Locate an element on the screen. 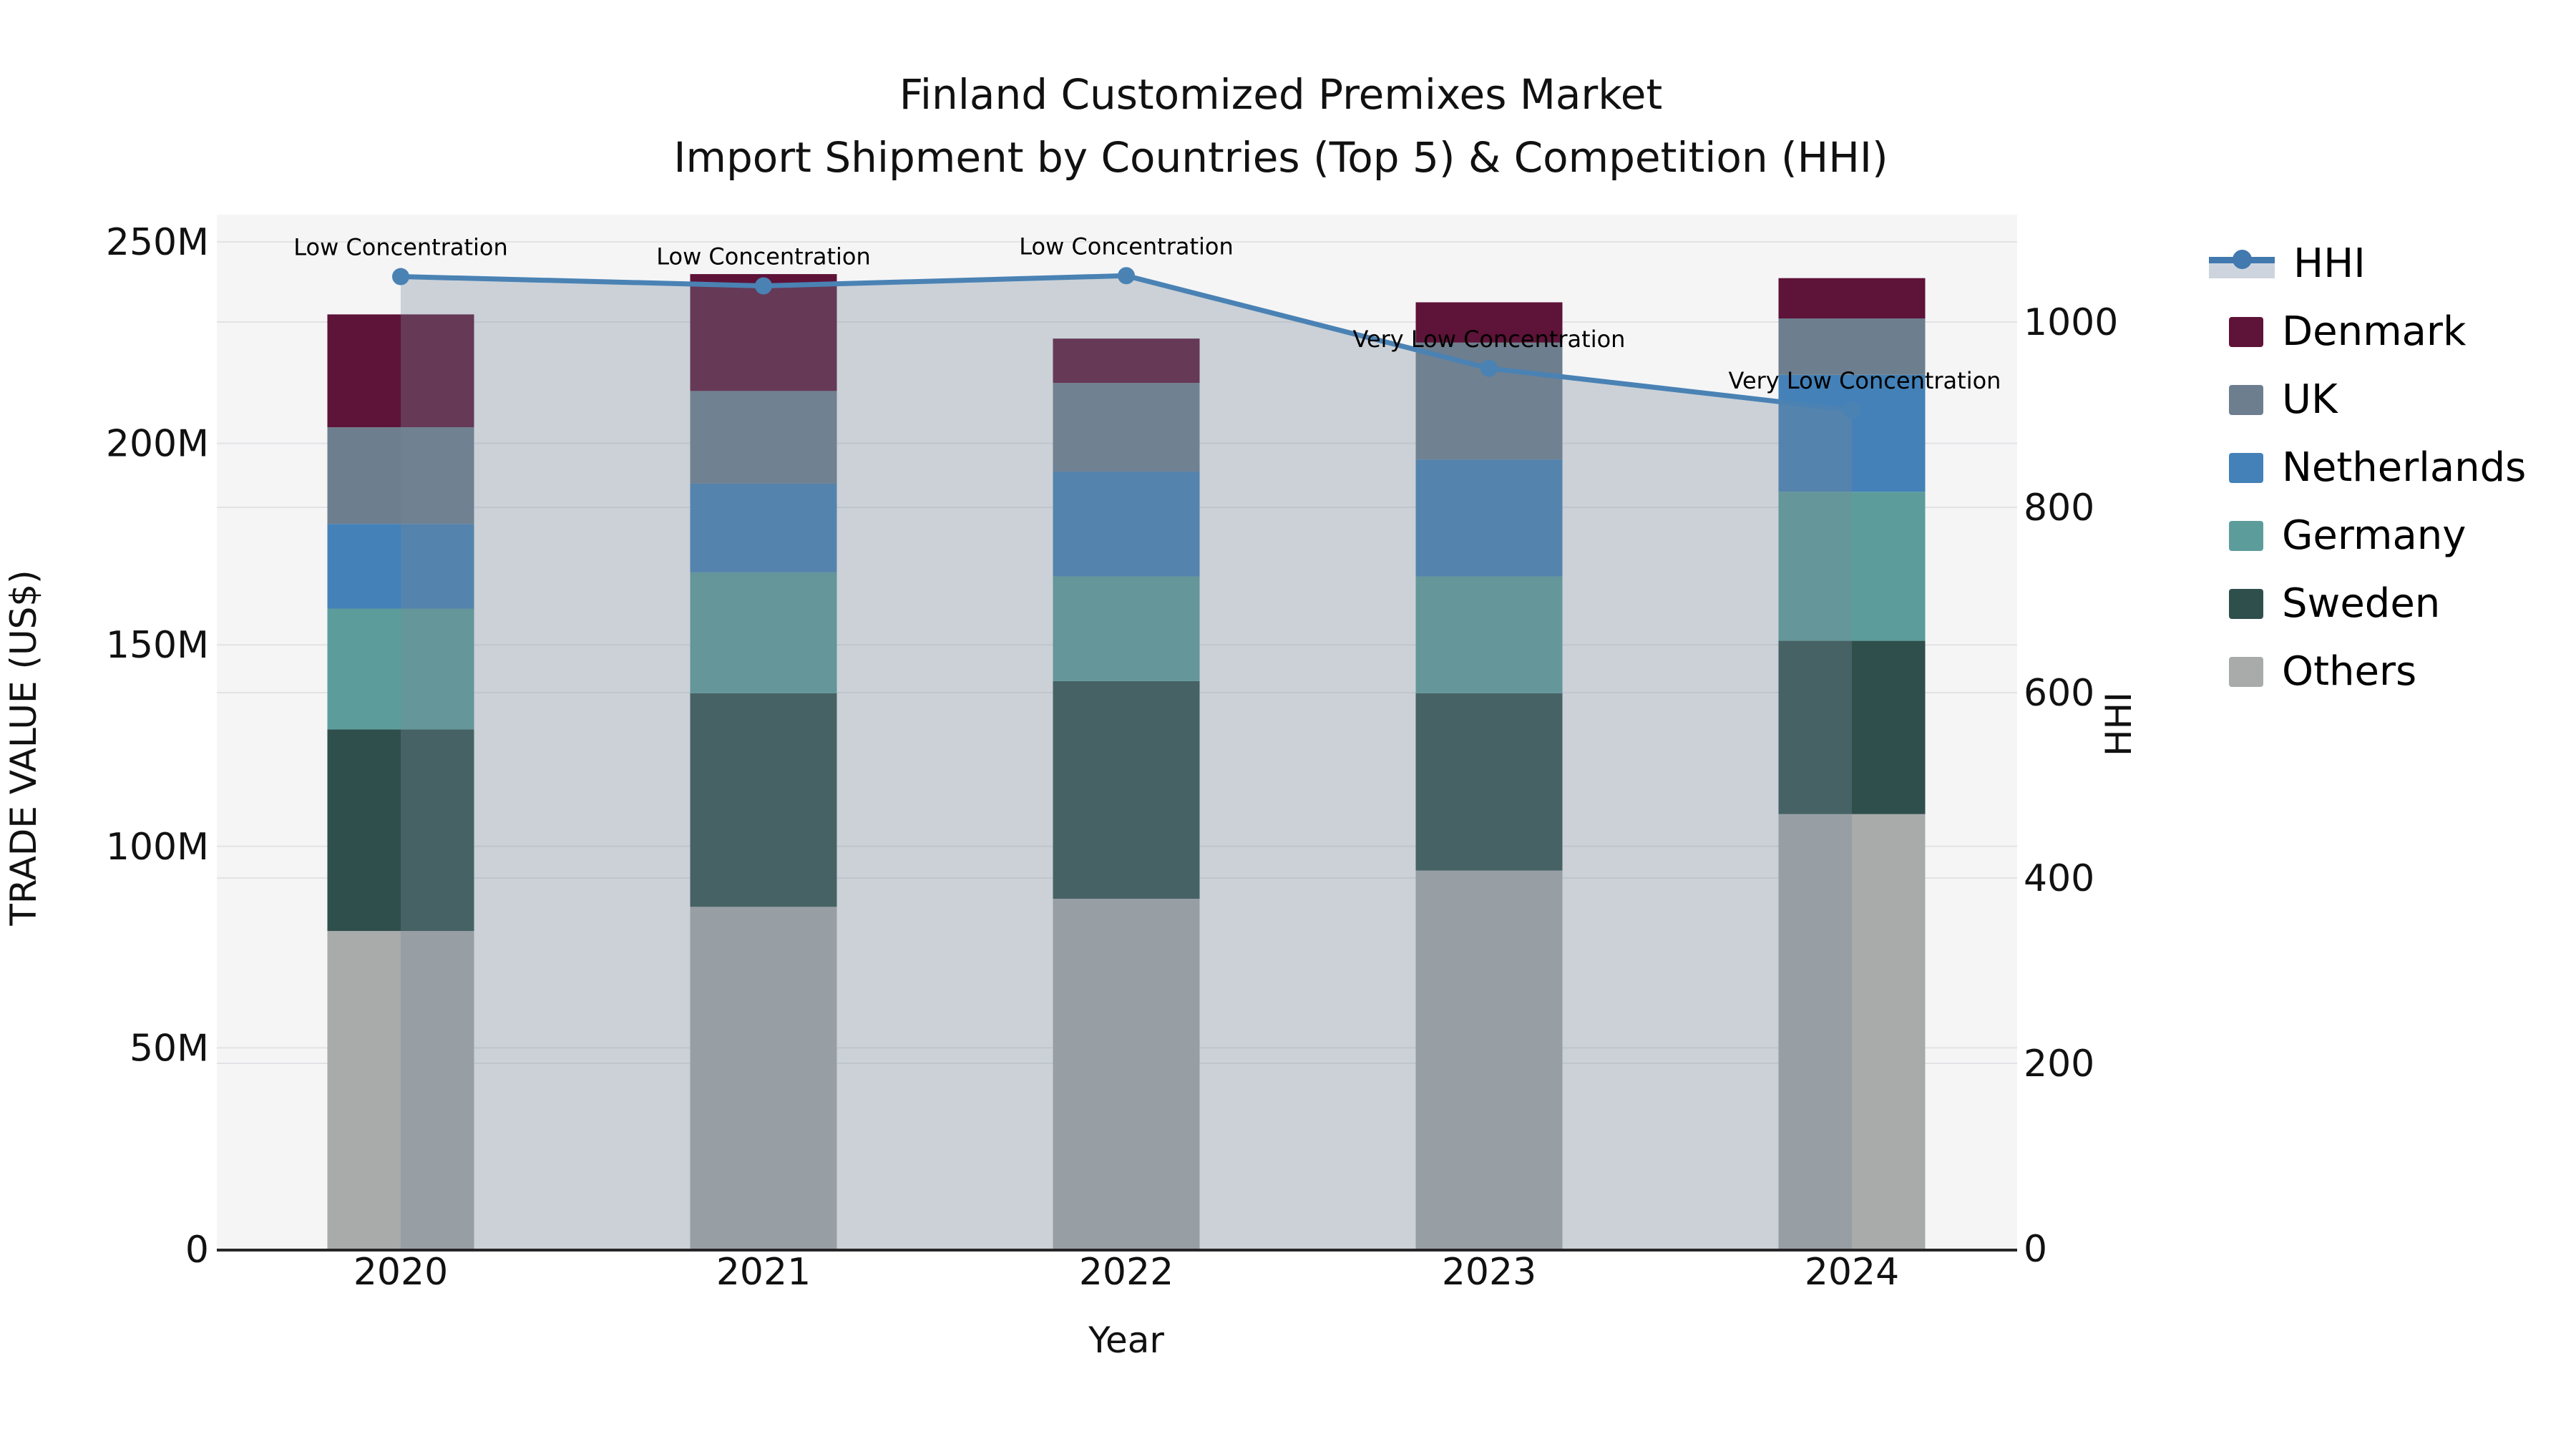 This screenshot has height=1449, width=2576. germany-swatch is located at coordinates (2246, 535).